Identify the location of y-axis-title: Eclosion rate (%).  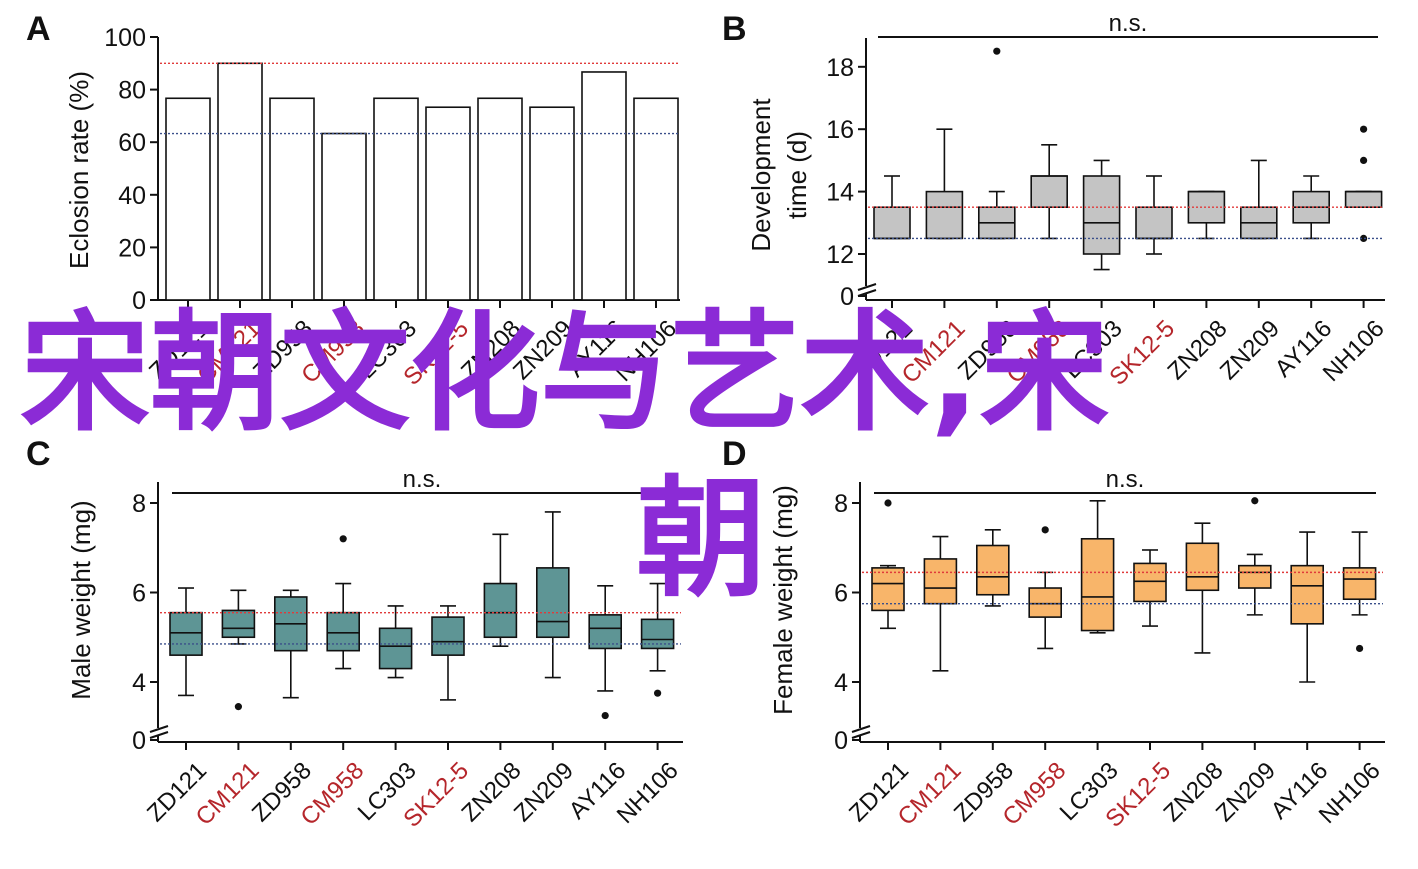
(79, 170).